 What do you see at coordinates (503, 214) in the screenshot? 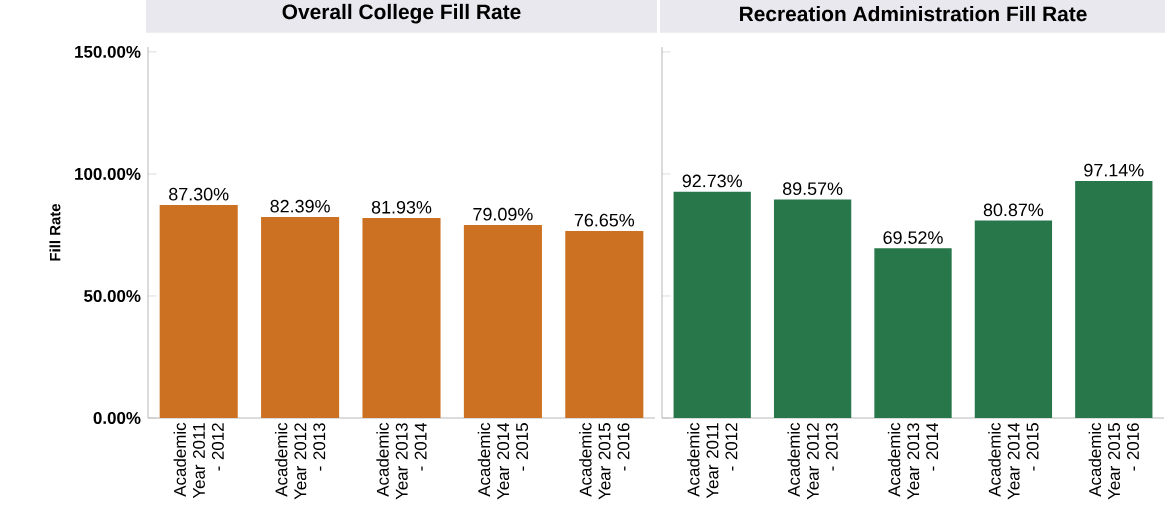
I see `data-label: 79.09%` at bounding box center [503, 214].